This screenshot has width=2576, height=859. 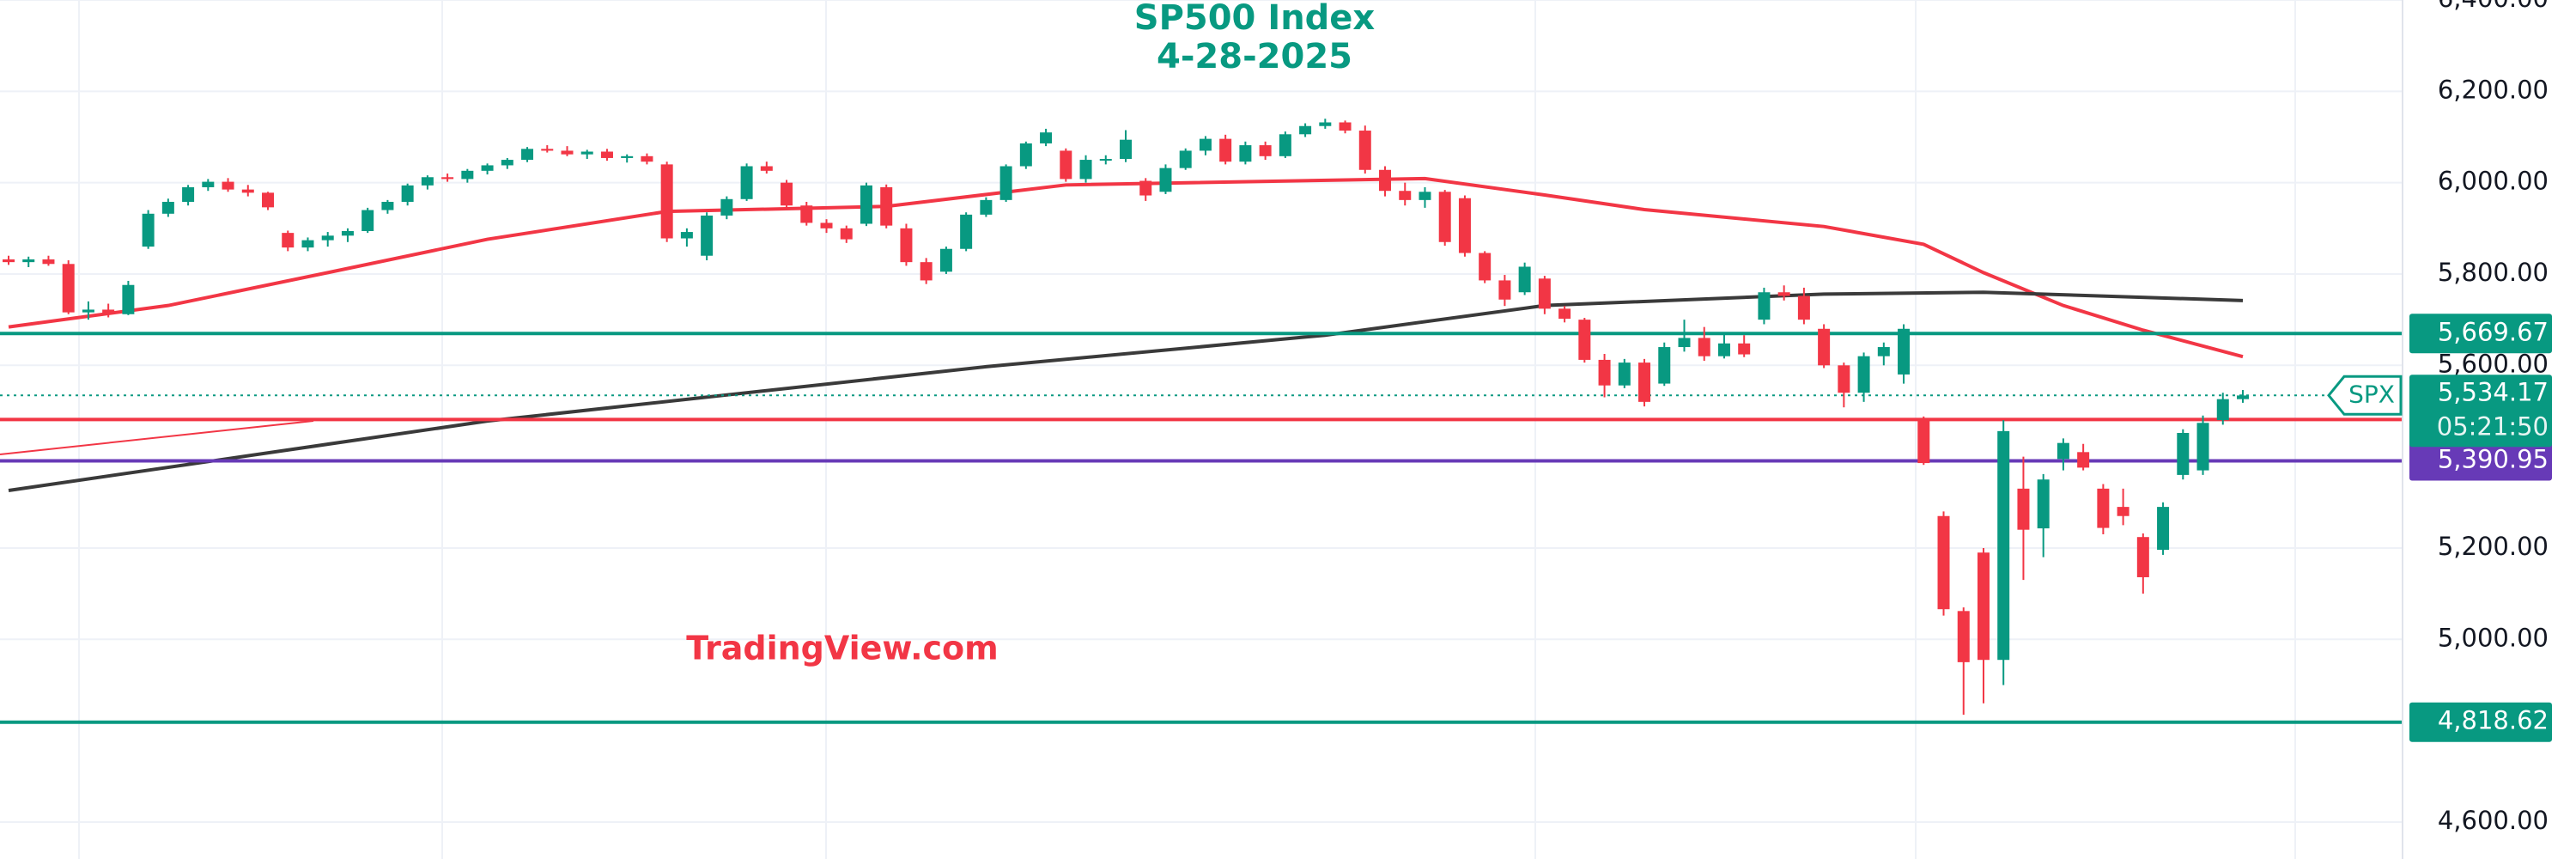 I want to click on level-label: 5,390.95, so click(x=2493, y=459).